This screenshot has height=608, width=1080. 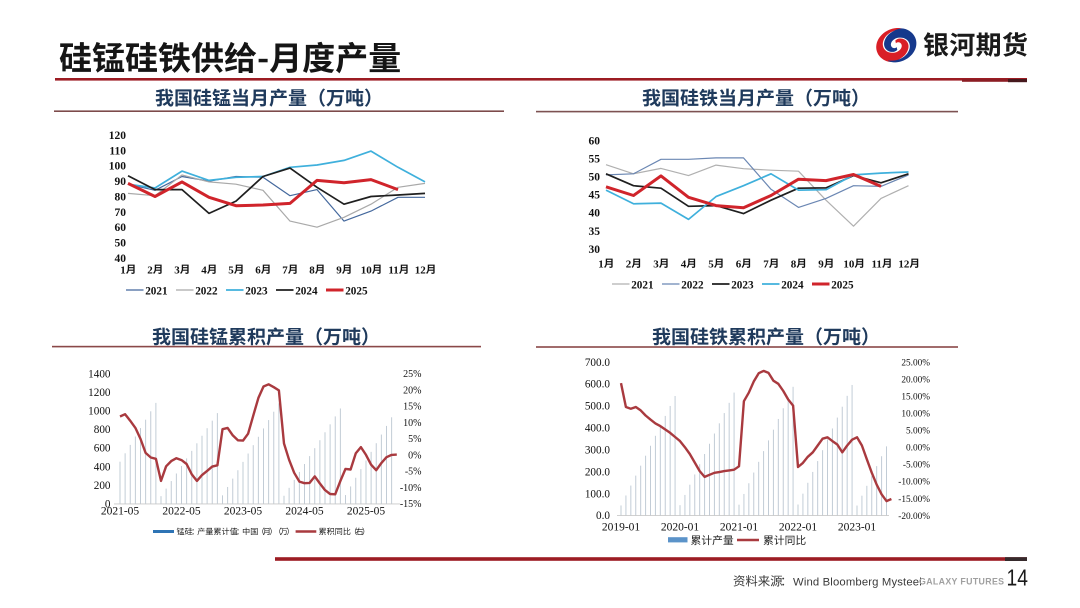 What do you see at coordinates (121, 213) in the screenshot?
I see `svg-text: 70` at bounding box center [121, 213].